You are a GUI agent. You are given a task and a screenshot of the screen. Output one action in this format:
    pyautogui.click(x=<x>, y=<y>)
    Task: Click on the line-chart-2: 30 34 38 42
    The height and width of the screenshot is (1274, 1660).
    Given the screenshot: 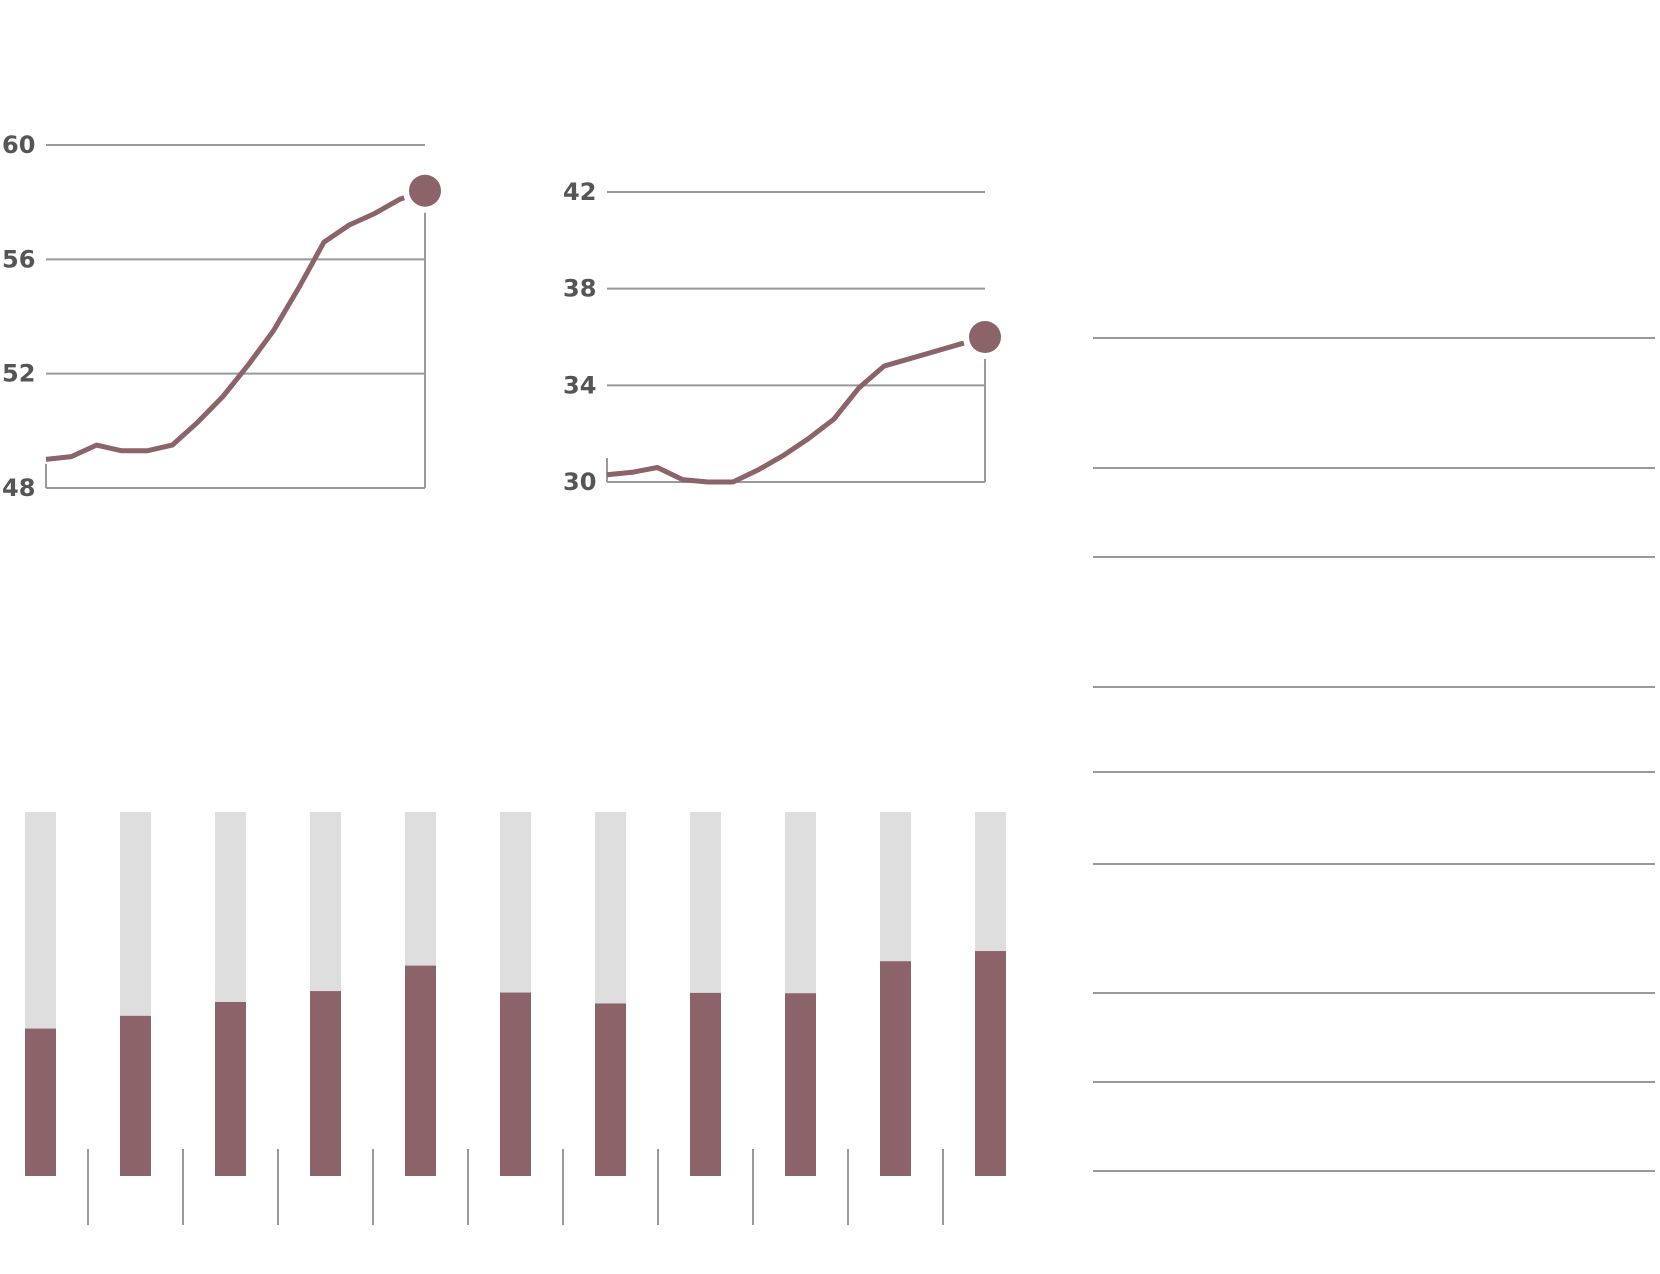 What is the action you would take?
    pyautogui.click(x=782, y=337)
    